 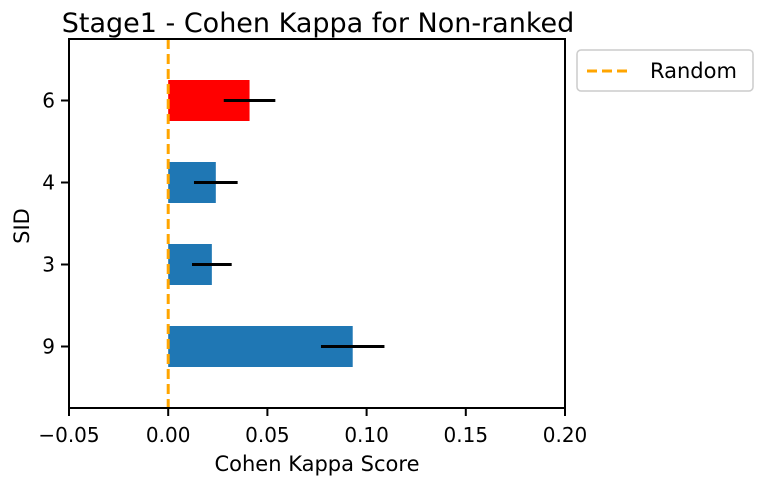 What do you see at coordinates (565, 435) in the screenshot?
I see `x-tick-label: 0.20` at bounding box center [565, 435].